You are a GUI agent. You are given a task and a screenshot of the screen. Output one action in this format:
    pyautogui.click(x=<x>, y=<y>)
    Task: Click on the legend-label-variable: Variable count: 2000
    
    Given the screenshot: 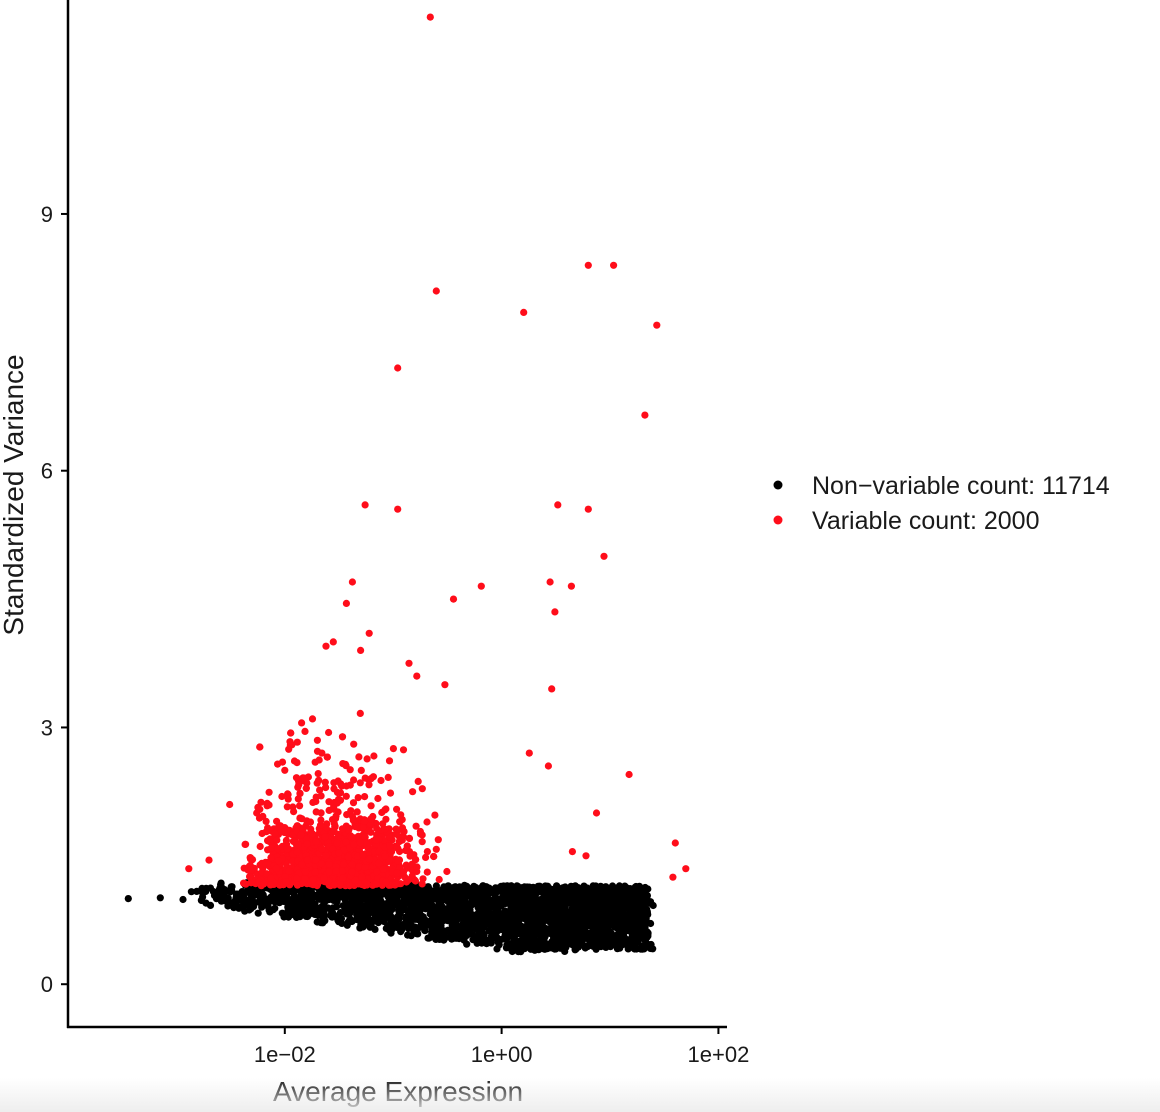 What is the action you would take?
    pyautogui.click(x=925, y=521)
    